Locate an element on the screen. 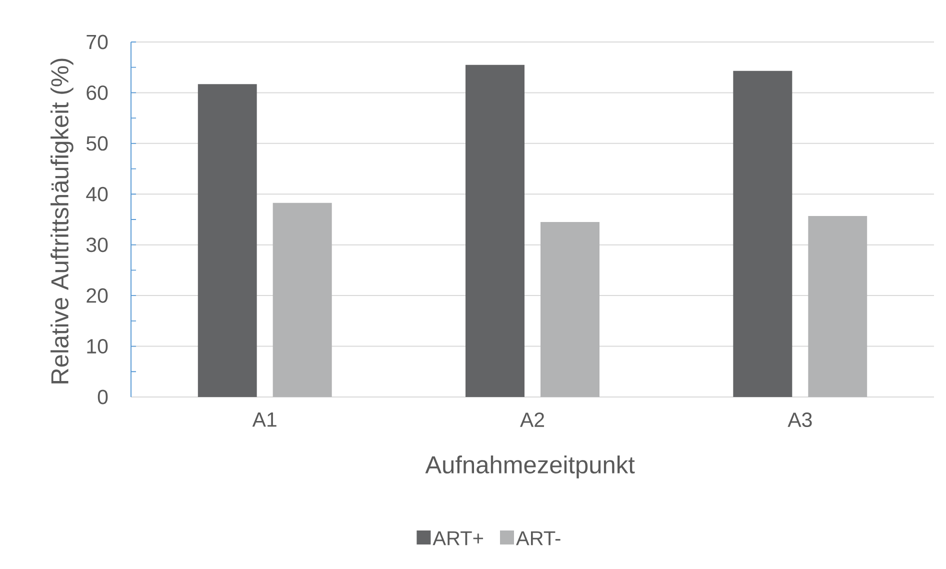 The height and width of the screenshot is (569, 946). y-tick-label: 40 is located at coordinates (97, 194).